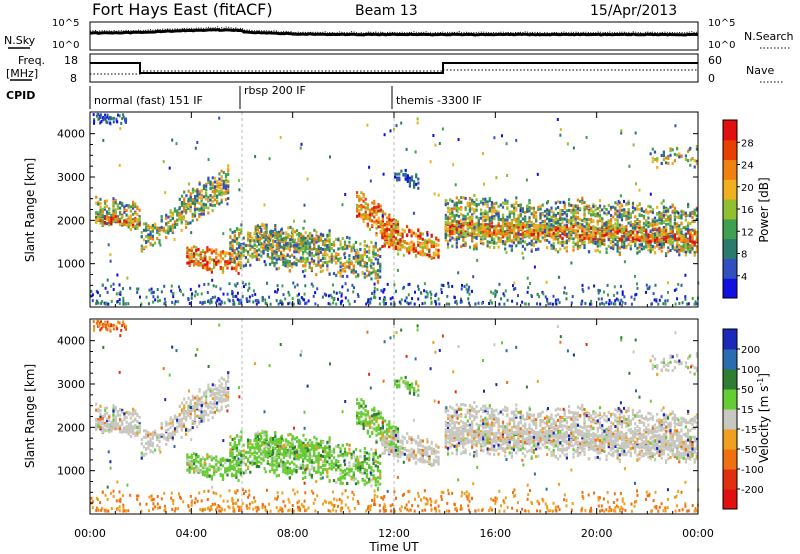  I want to click on nave-trace, so click(394, 72).